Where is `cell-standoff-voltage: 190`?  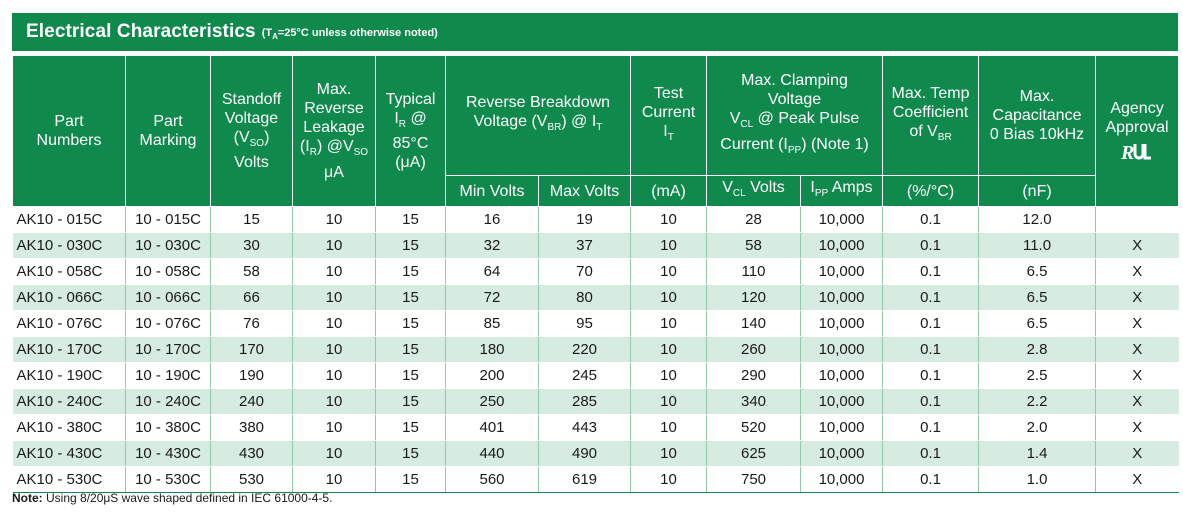
cell-standoff-voltage: 190 is located at coordinates (251, 375).